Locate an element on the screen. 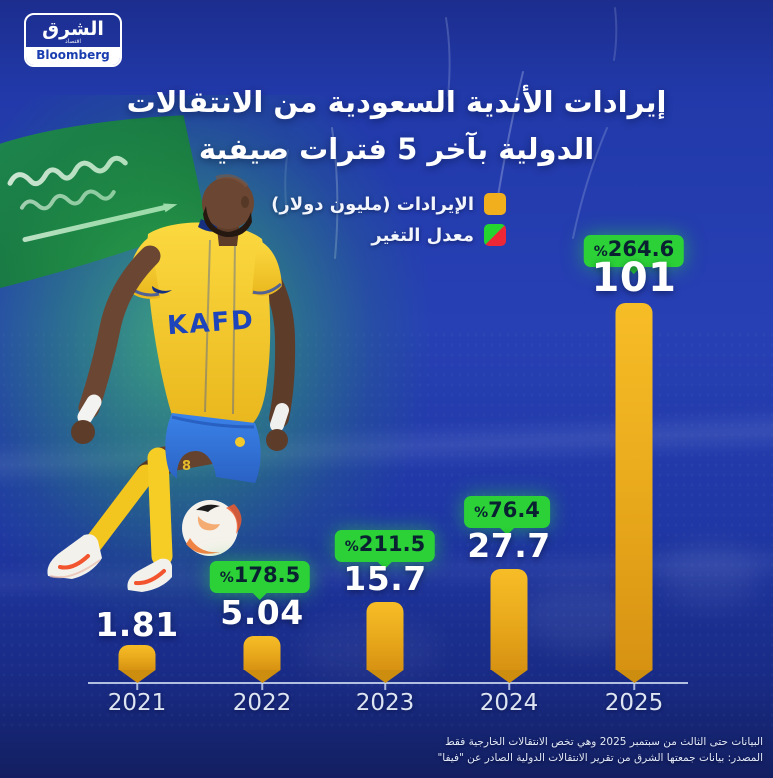 The width and height of the screenshot is (773, 778). bar-value-2021: 1.81 is located at coordinates (137, 624).